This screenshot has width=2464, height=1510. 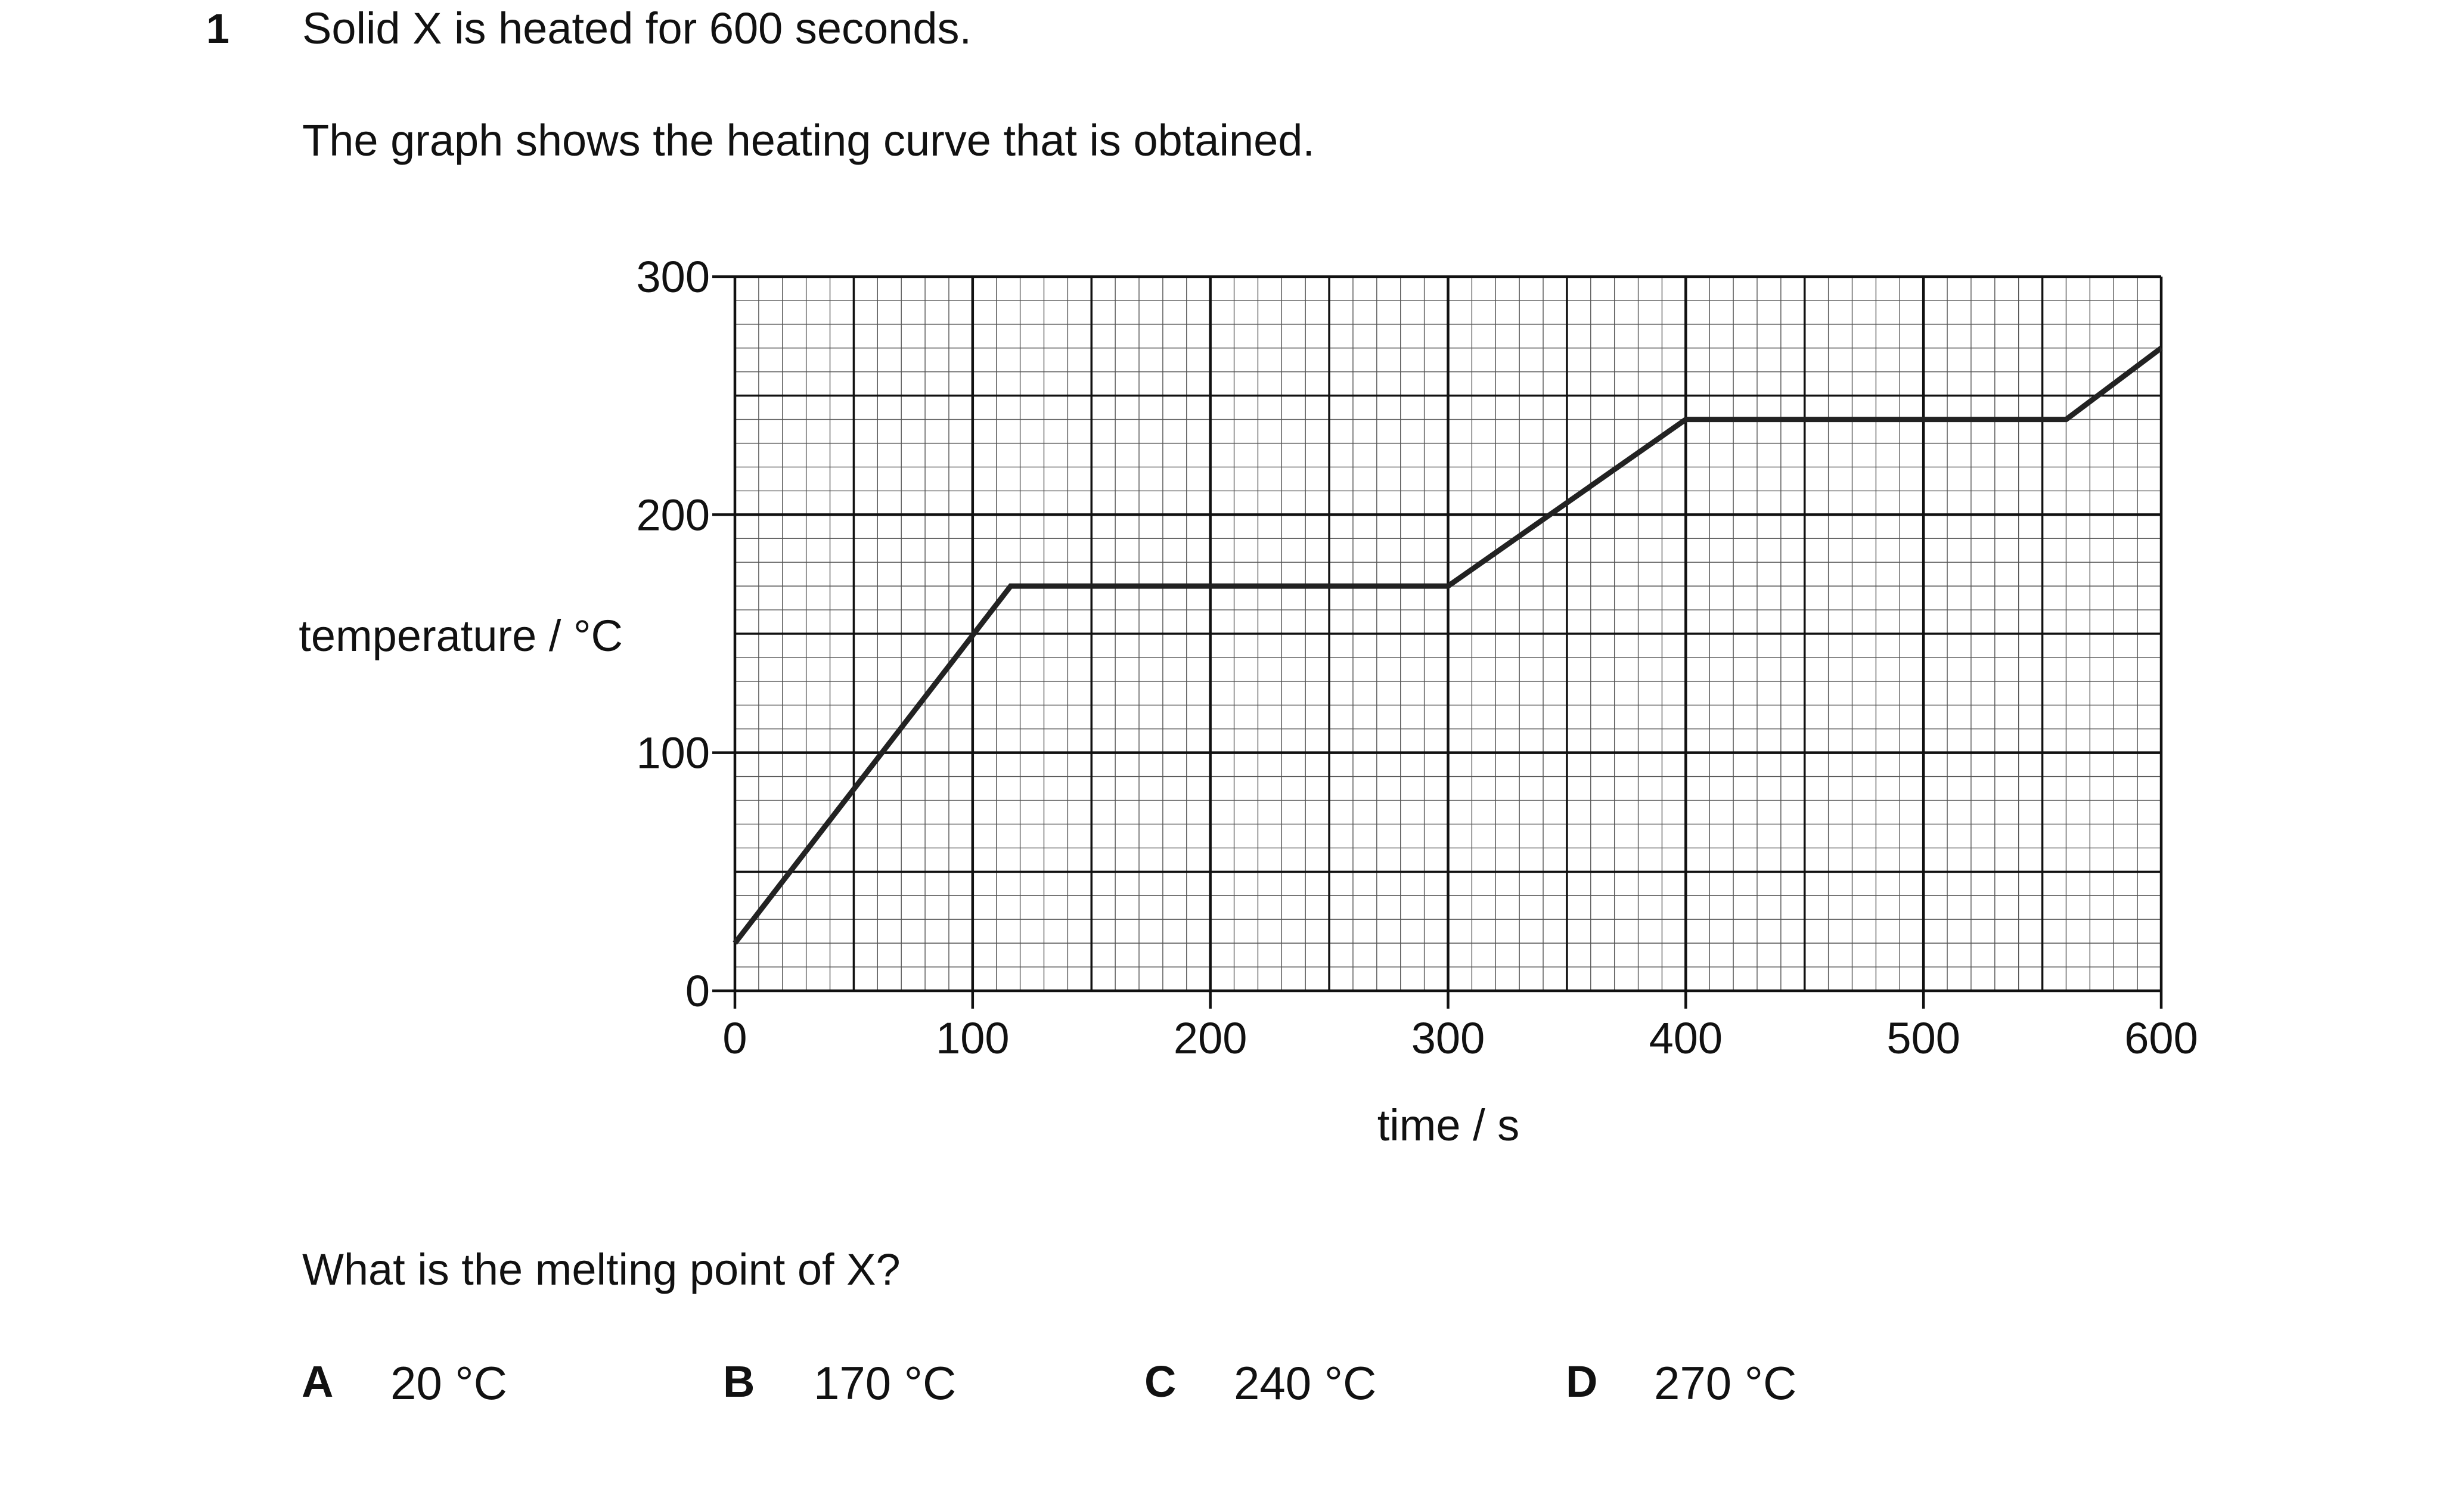 I want to click on question-intro: Solid X is heated for 600 seconds., so click(x=637, y=28).